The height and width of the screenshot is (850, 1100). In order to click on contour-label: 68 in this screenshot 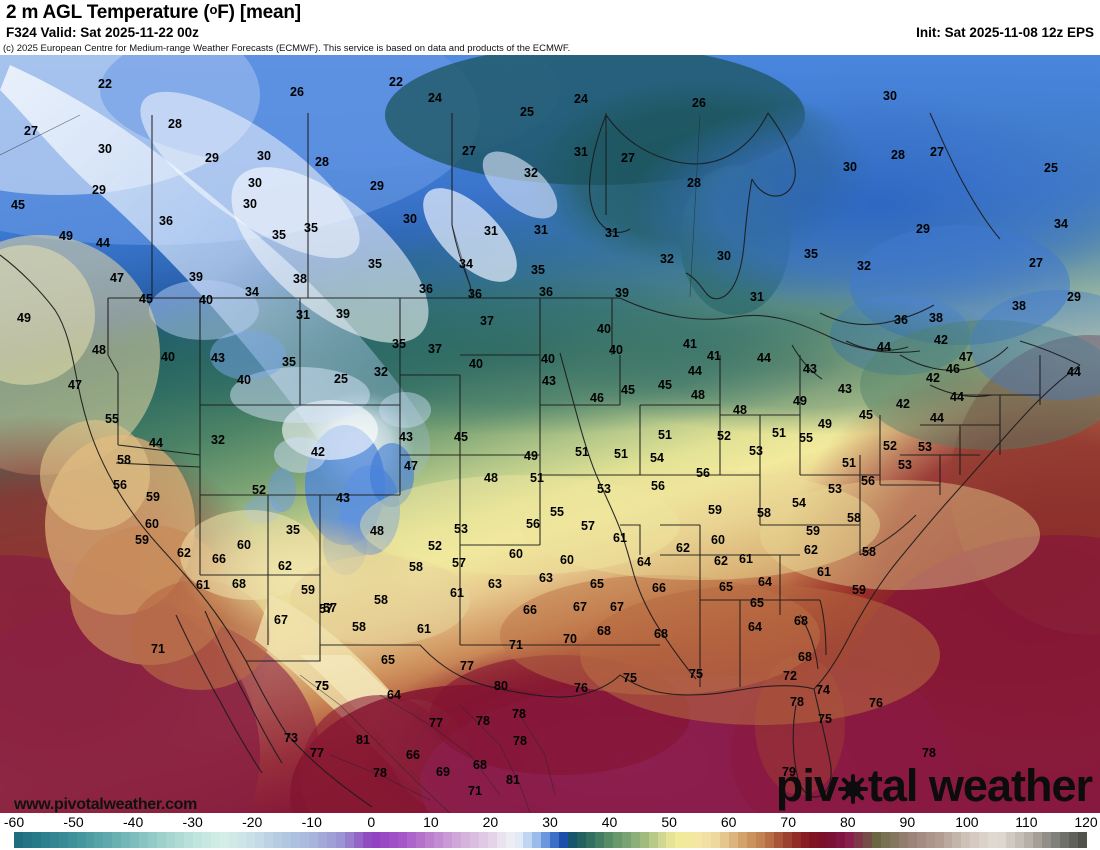, I will do `click(604, 630)`.